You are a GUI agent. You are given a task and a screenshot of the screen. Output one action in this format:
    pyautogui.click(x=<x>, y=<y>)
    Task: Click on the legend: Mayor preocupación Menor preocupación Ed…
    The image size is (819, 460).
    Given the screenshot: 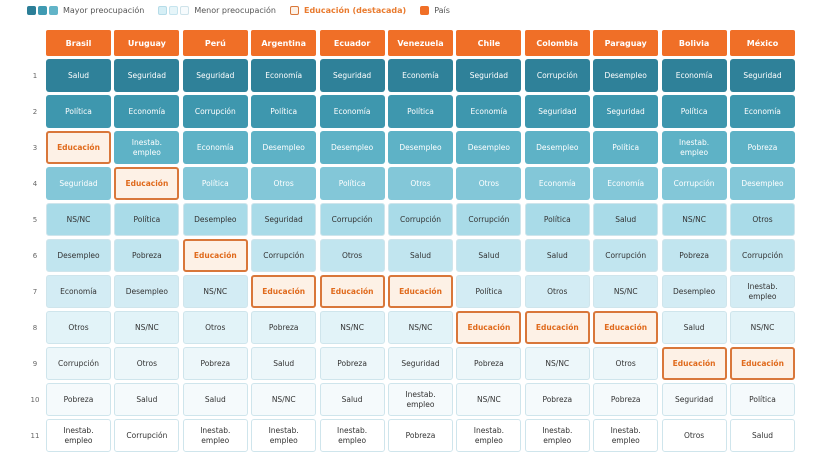 What is the action you would take?
    pyautogui.click(x=245, y=10)
    